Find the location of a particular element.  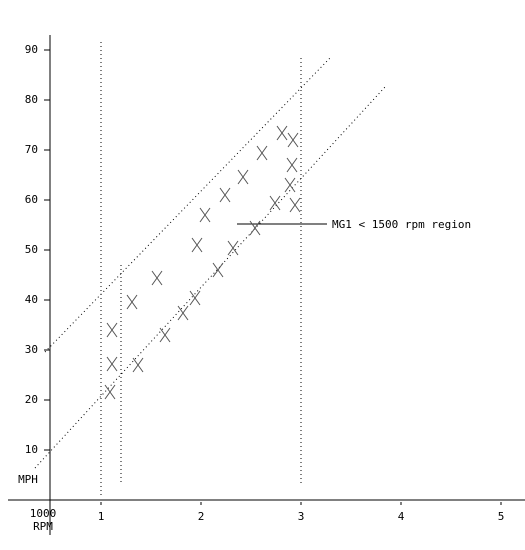

x-tick-label: 5 is located at coordinates (501, 516).